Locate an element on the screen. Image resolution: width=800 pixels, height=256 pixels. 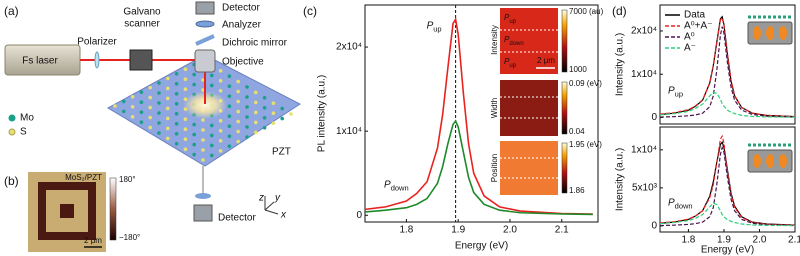
panel-label: (d) is located at coordinates (619, 11).